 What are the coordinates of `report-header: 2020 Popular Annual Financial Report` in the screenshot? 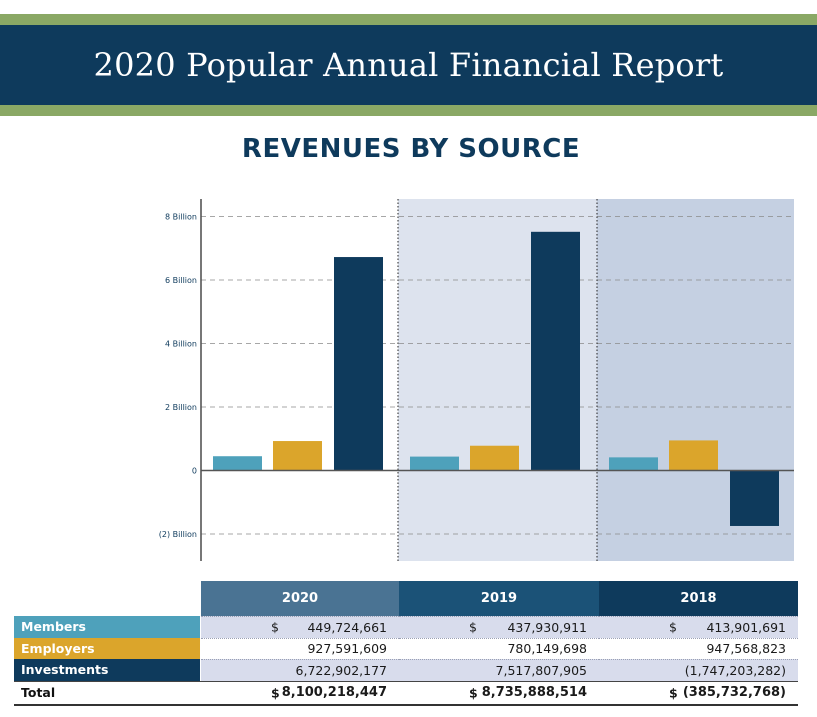 It's located at (408, 65).